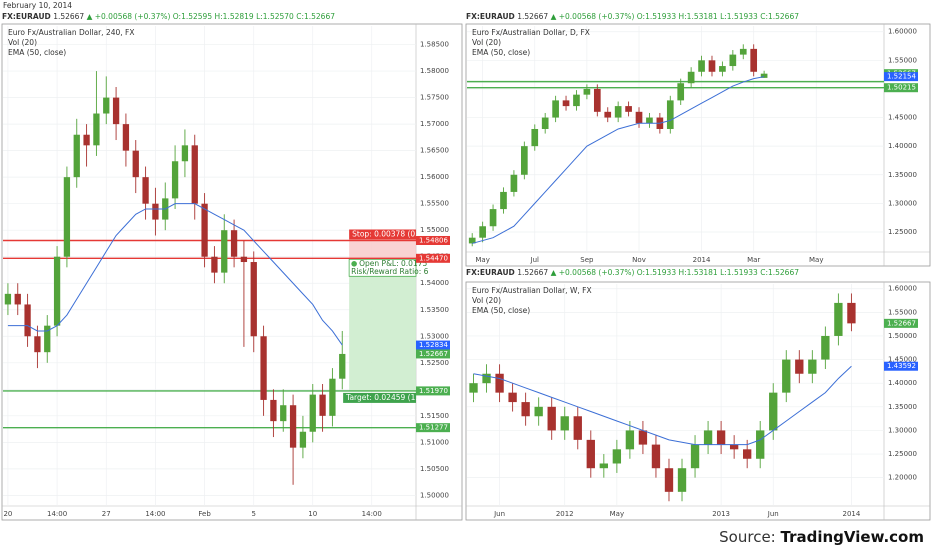 This screenshot has height=550, width=932. I want to click on level-price-label: 1.54470, so click(433, 258).